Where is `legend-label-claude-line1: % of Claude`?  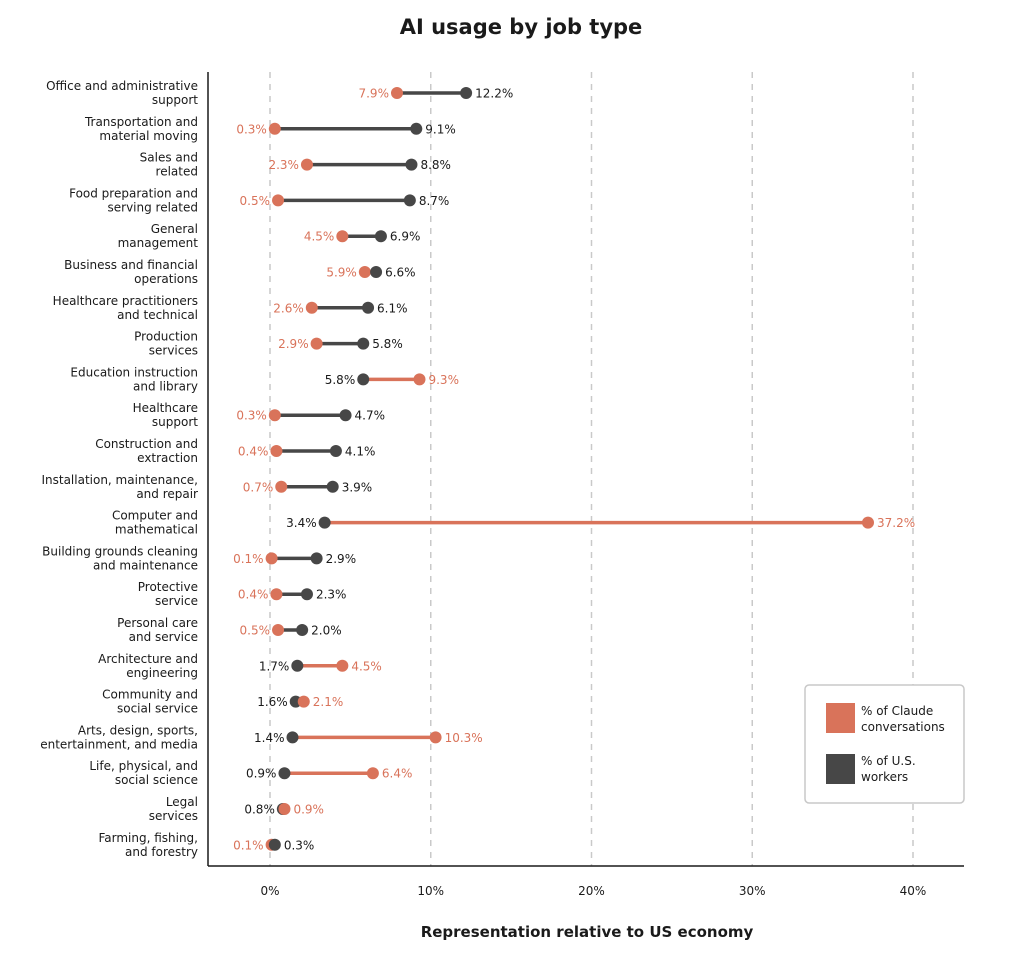
legend-label-claude-line1: % of Claude is located at coordinates (897, 711).